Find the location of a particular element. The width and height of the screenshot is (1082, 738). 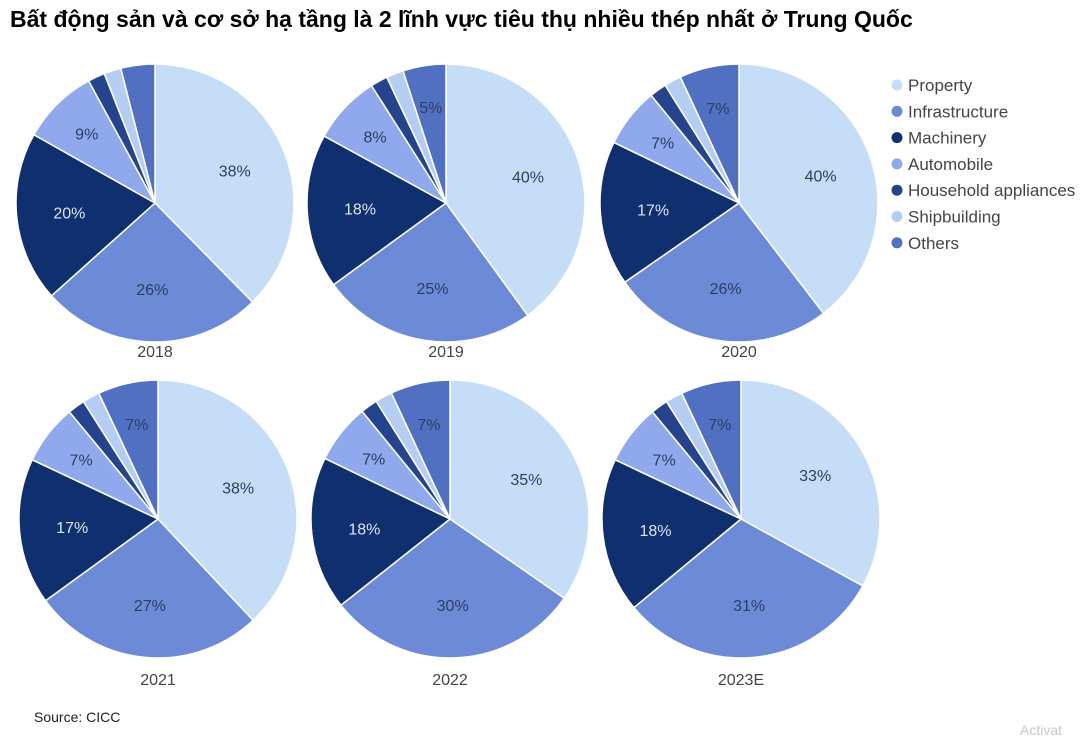

pie-2018: 38% 26% 20% 9% is located at coordinates (155, 203).